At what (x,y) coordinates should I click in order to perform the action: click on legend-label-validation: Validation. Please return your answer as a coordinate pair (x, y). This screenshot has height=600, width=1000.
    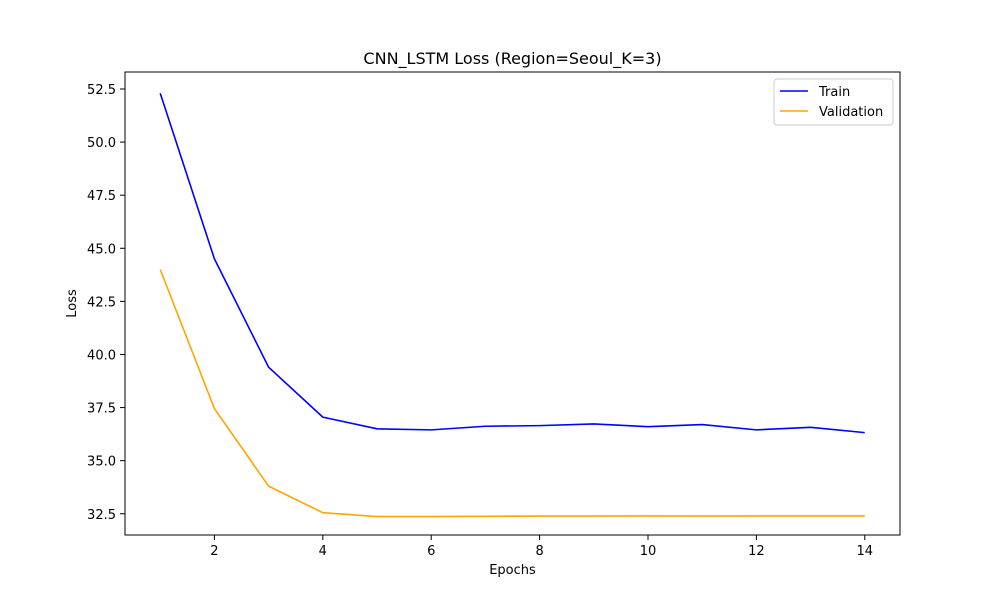
    Looking at the image, I should click on (851, 112).